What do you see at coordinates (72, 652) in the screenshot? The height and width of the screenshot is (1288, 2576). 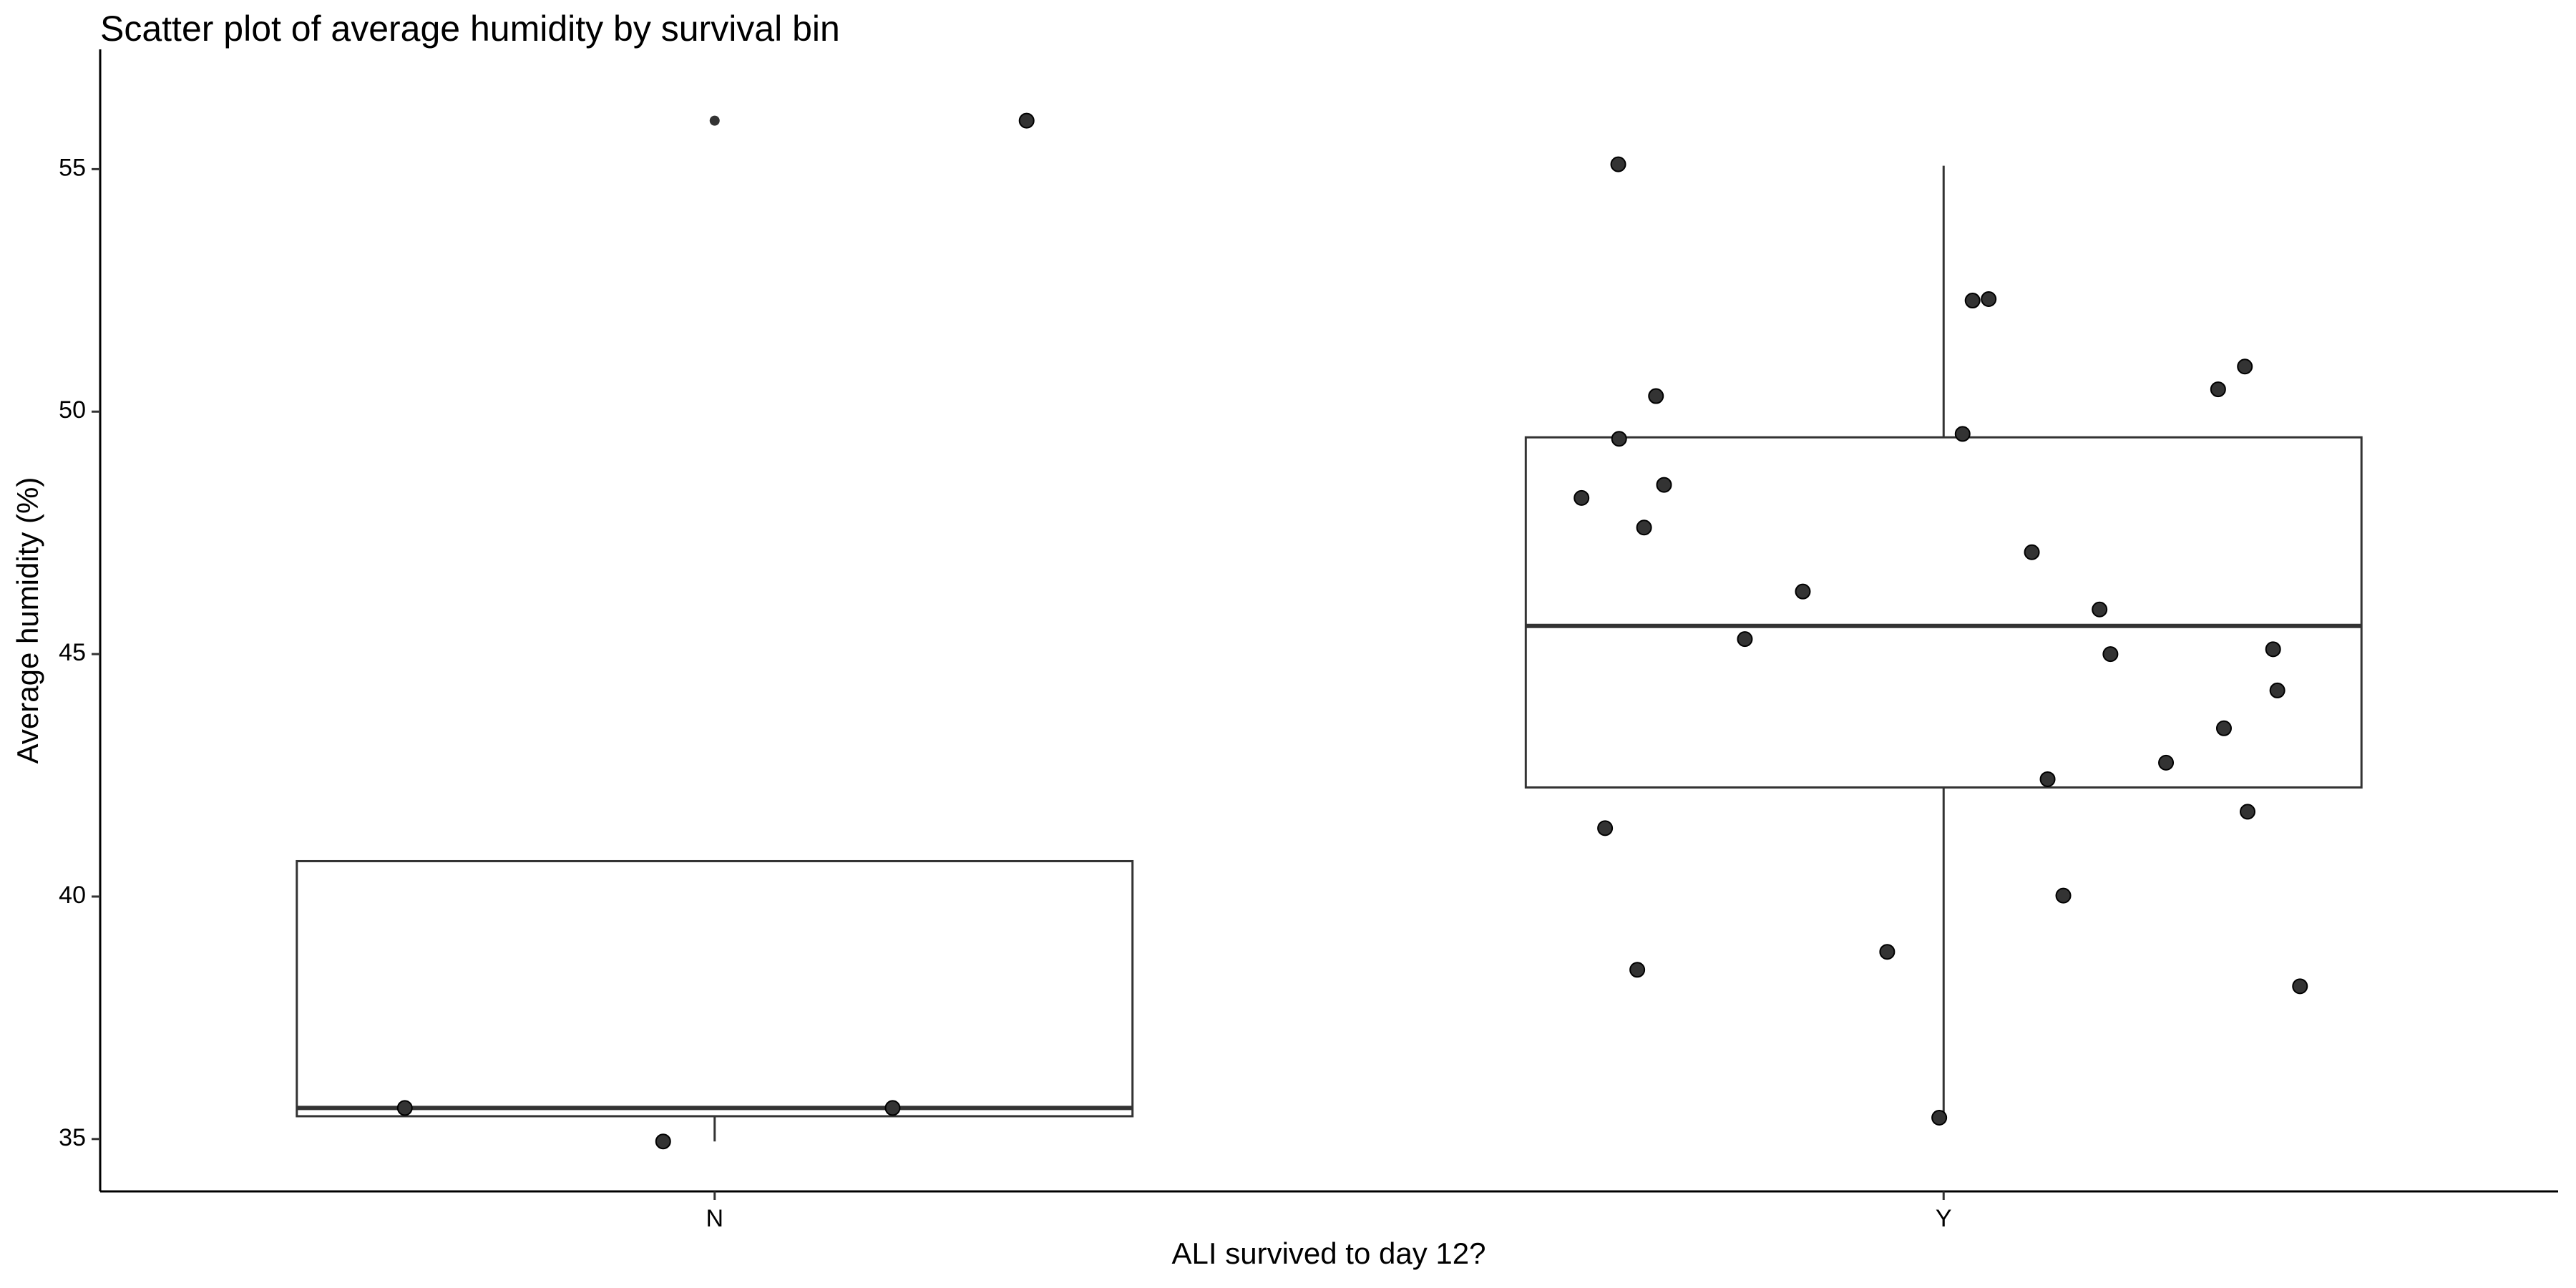 I see `y-tick-label: 45` at bounding box center [72, 652].